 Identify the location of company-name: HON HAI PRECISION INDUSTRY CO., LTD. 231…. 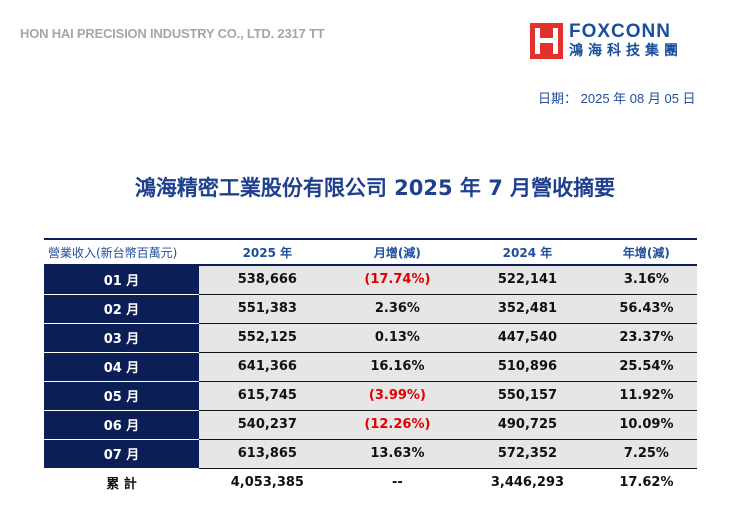
(172, 33).